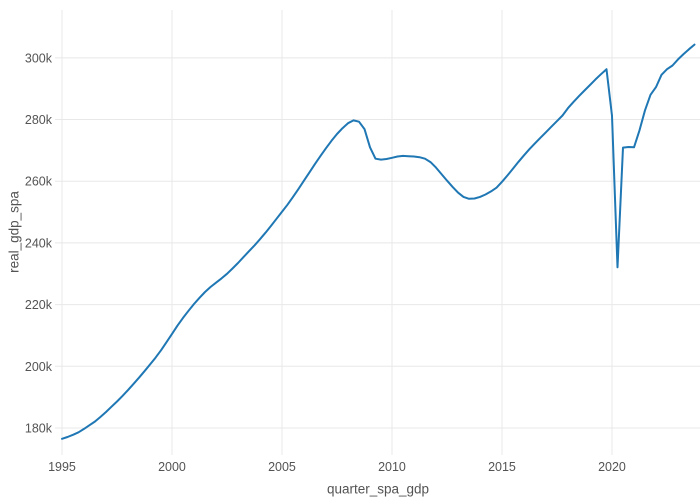 This screenshot has height=500, width=700. I want to click on y-tick-label: 200k, so click(39, 367).